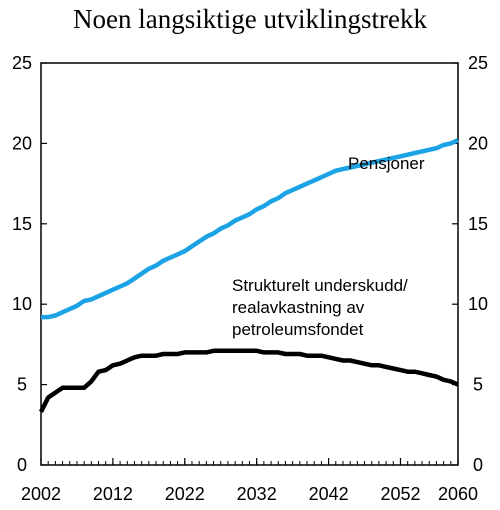 The image size is (500, 510). Describe the element at coordinates (478, 385) in the screenshot. I see `y-tick-label-right: 5` at that location.